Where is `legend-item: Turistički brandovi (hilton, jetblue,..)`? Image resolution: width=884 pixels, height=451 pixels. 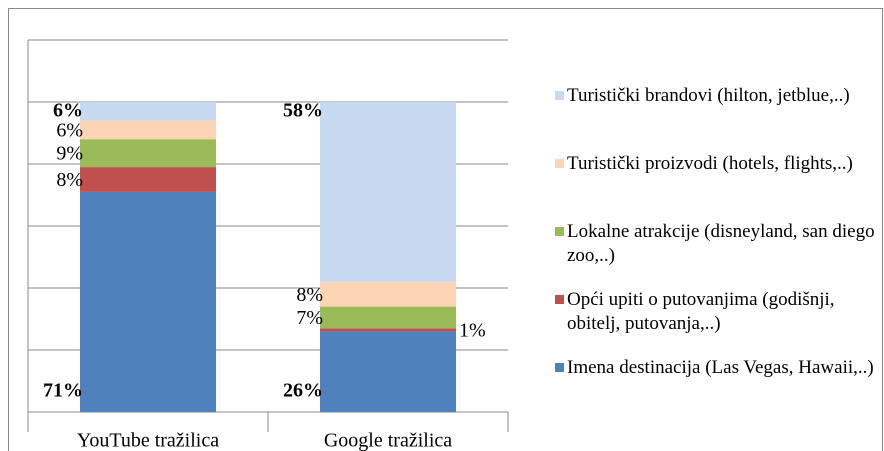
legend-item: Turistički brandovi (hilton, jetblue,..) is located at coordinates (716, 96).